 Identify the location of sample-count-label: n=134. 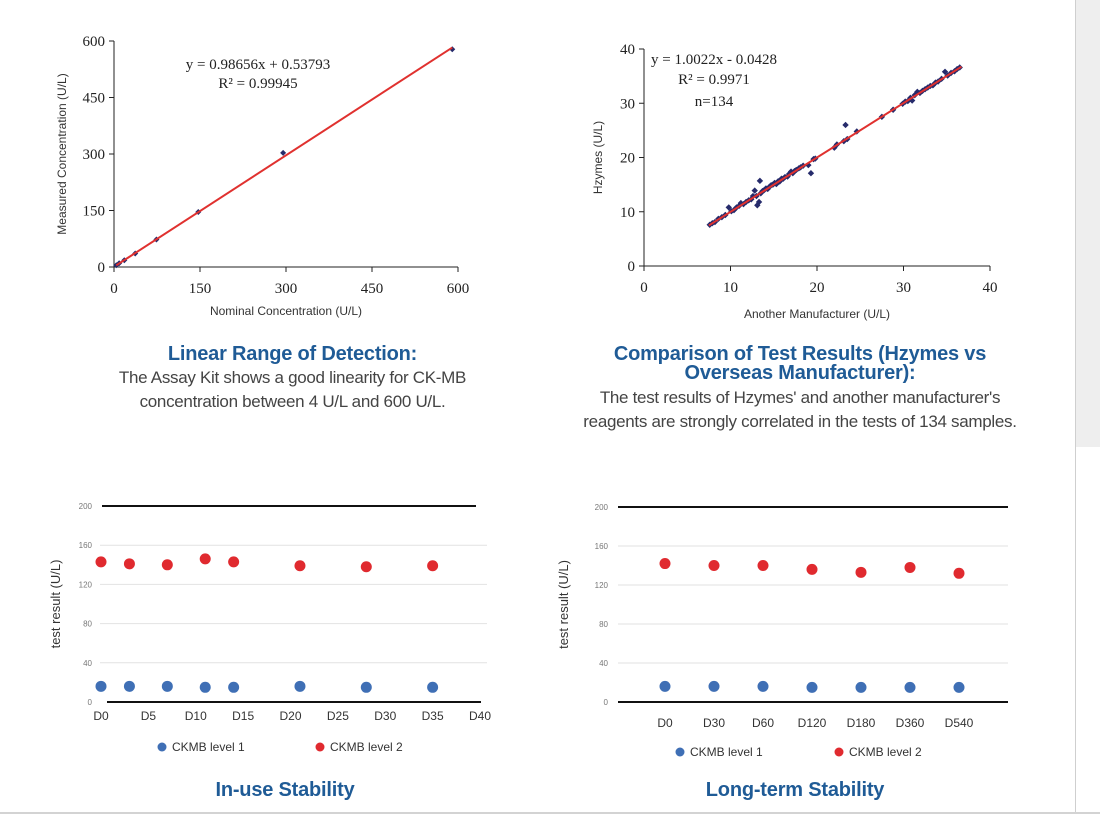
(714, 102).